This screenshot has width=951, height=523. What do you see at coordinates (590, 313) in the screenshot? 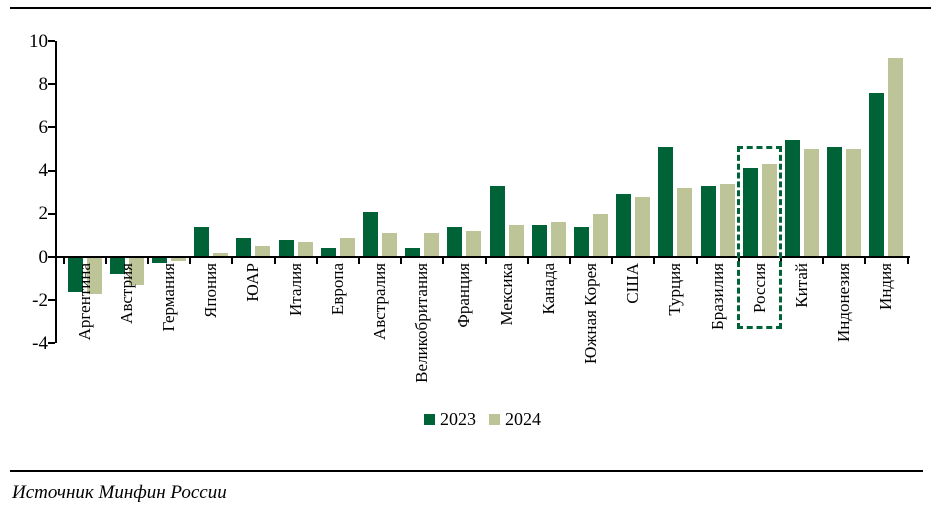
I see `x-category-label: Южная Корея` at bounding box center [590, 313].